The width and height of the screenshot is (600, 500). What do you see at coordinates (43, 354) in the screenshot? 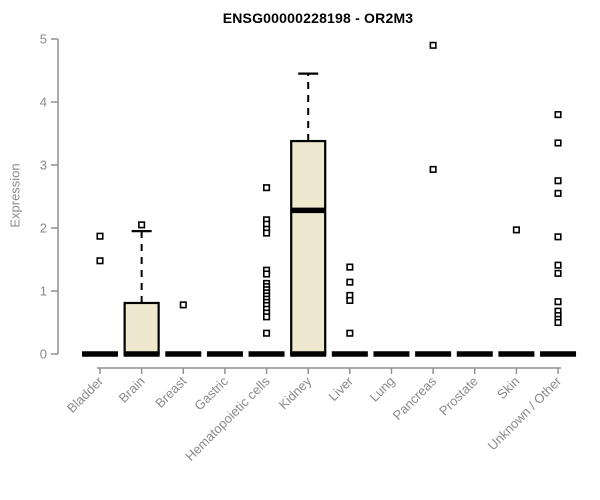
I see `y-tick-label: 0` at bounding box center [43, 354].